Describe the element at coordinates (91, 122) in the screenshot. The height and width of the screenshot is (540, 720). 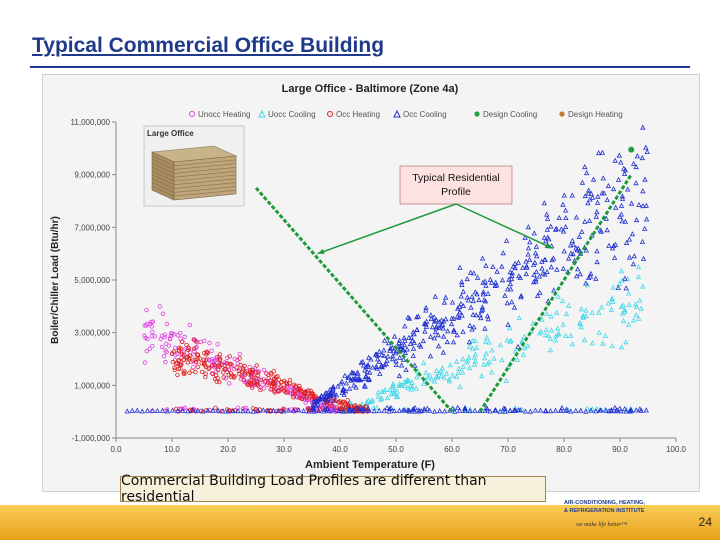
I see `y-tick-label: 11,000,000` at that location.